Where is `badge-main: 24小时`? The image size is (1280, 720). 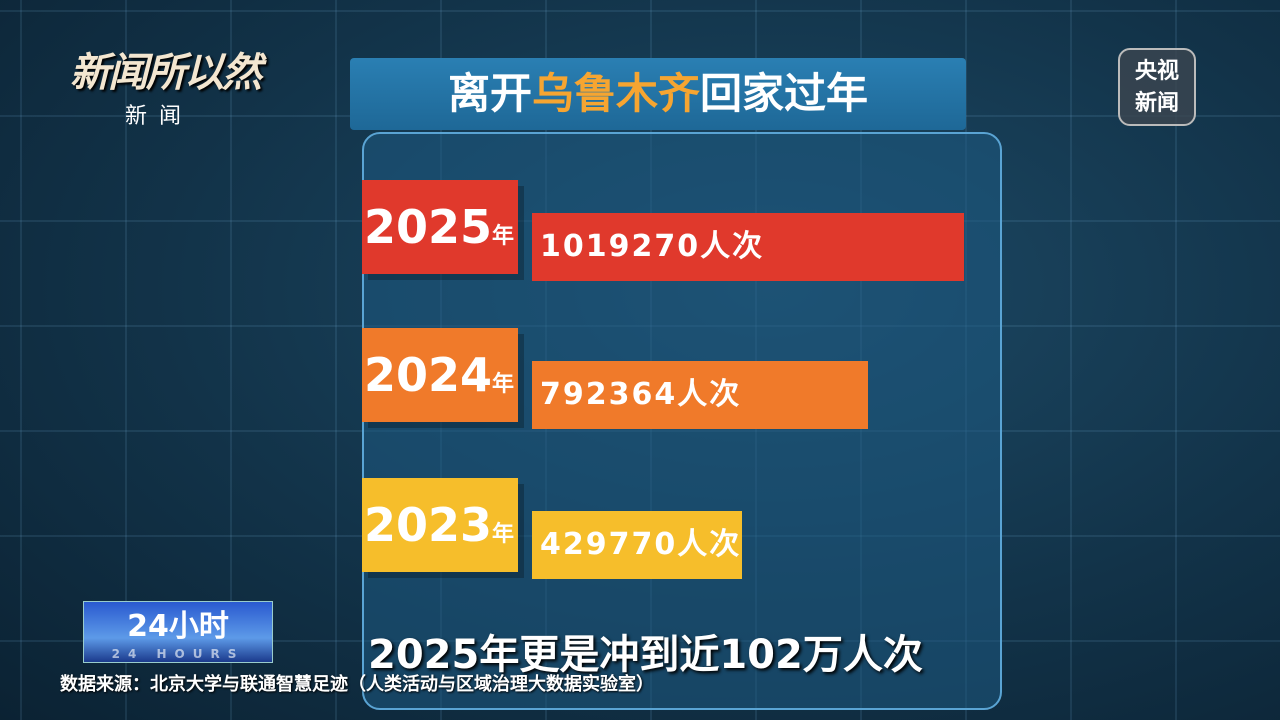 badge-main: 24小时 is located at coordinates (178, 626).